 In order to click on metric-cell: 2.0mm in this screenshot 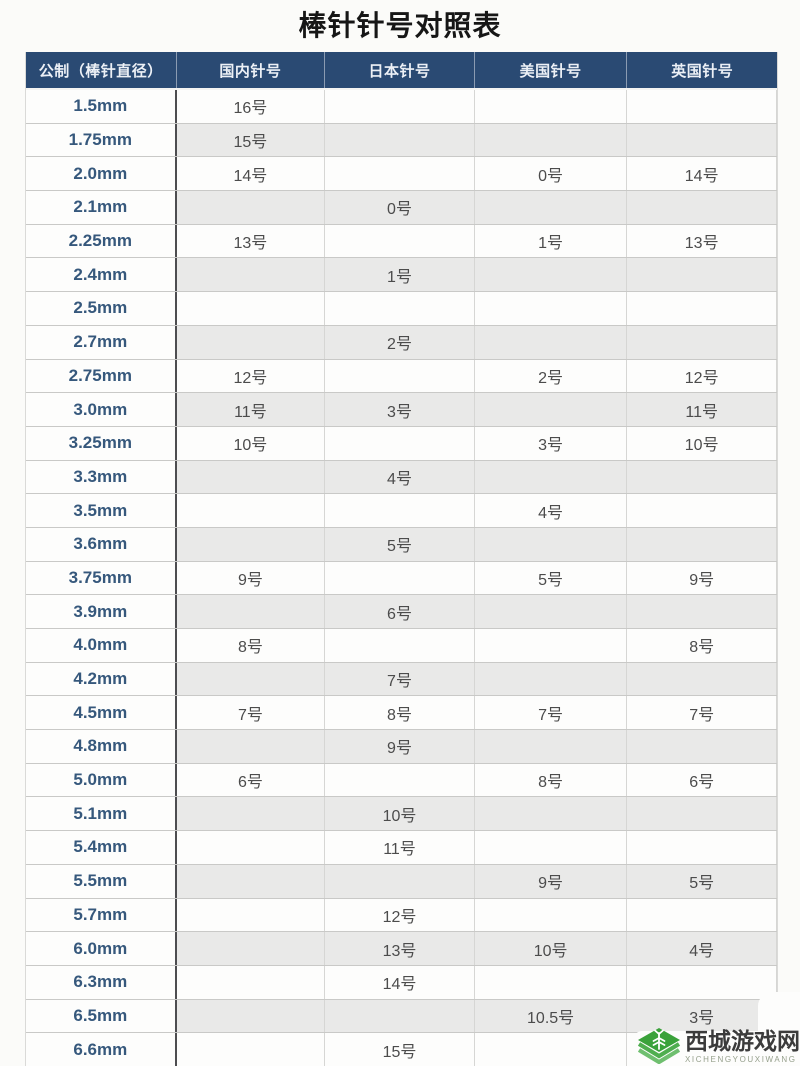, I will do `click(101, 174)`.